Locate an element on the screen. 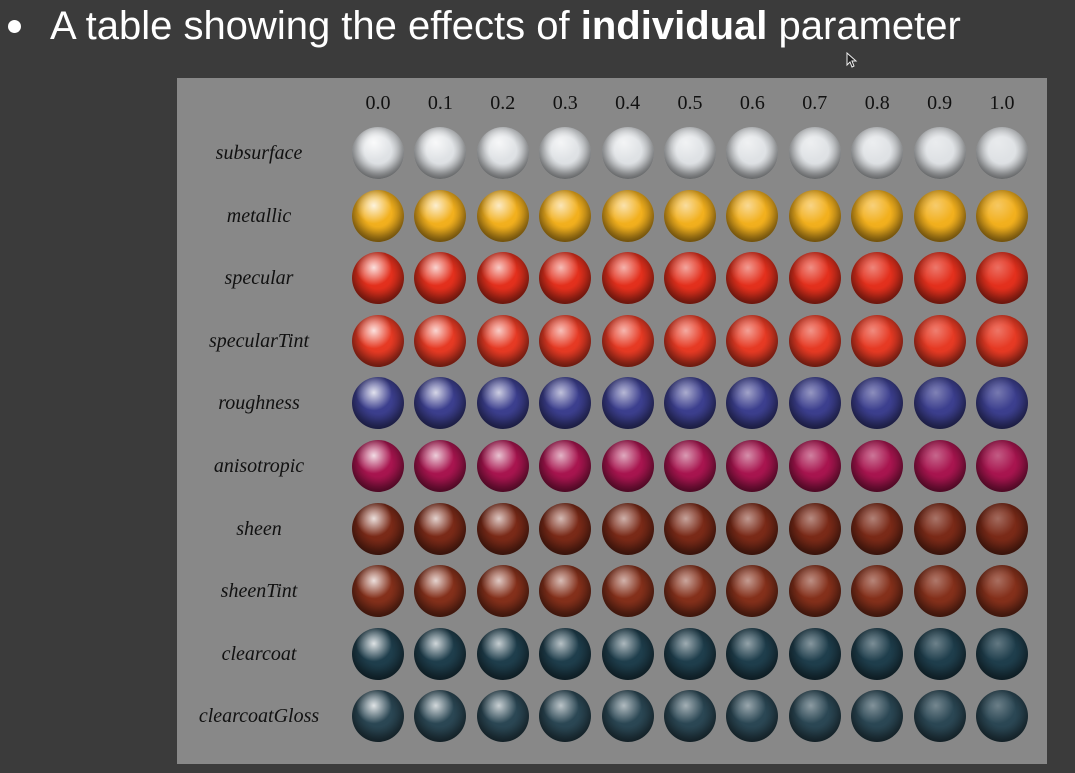  column-header: 1.0 is located at coordinates (1002, 103).